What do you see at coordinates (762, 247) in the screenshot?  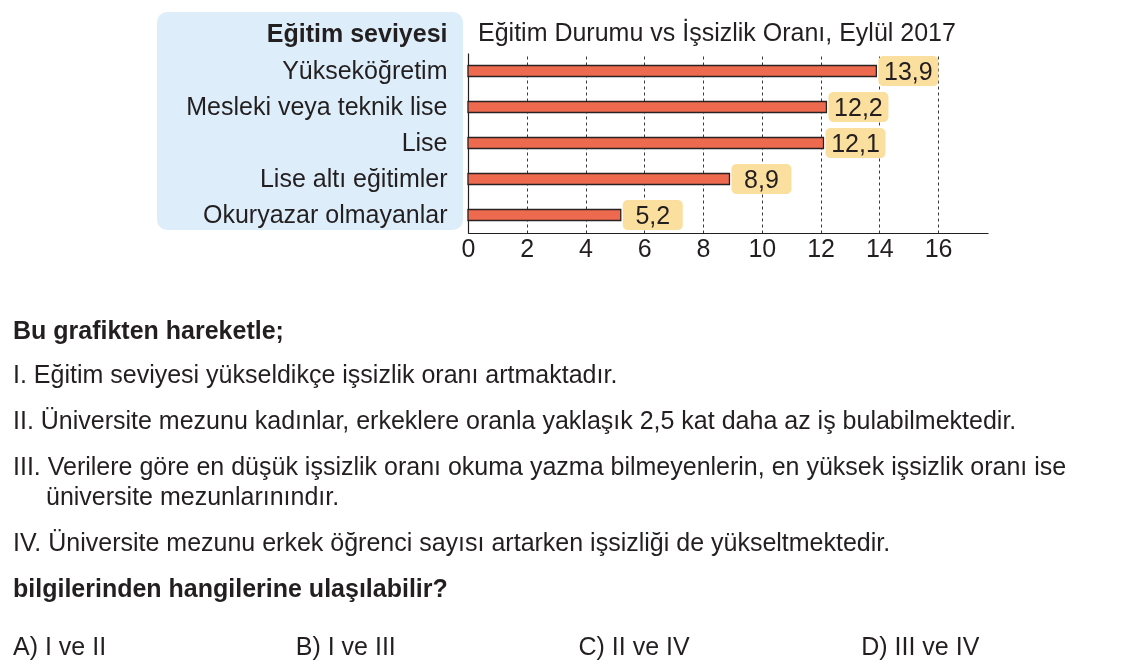 I see `x-tick-label: 10` at bounding box center [762, 247].